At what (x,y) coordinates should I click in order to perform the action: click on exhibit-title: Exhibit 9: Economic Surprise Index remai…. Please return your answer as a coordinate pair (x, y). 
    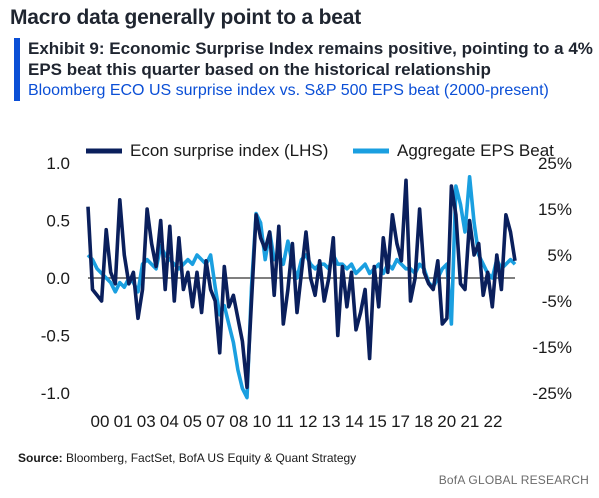
    Looking at the image, I should click on (310, 59).